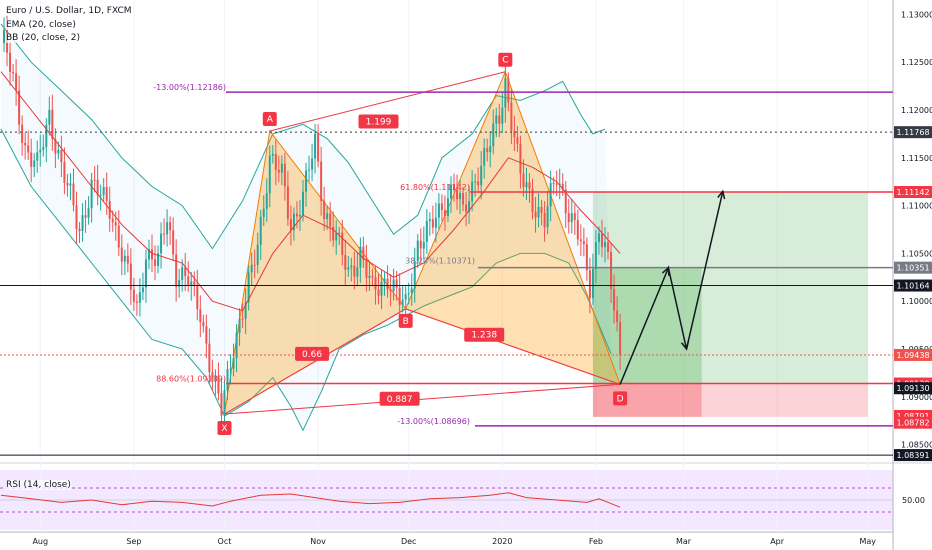 The width and height of the screenshot is (932, 550). What do you see at coordinates (400, 400) in the screenshot?
I see `ratio-label: 0.887` at bounding box center [400, 400].